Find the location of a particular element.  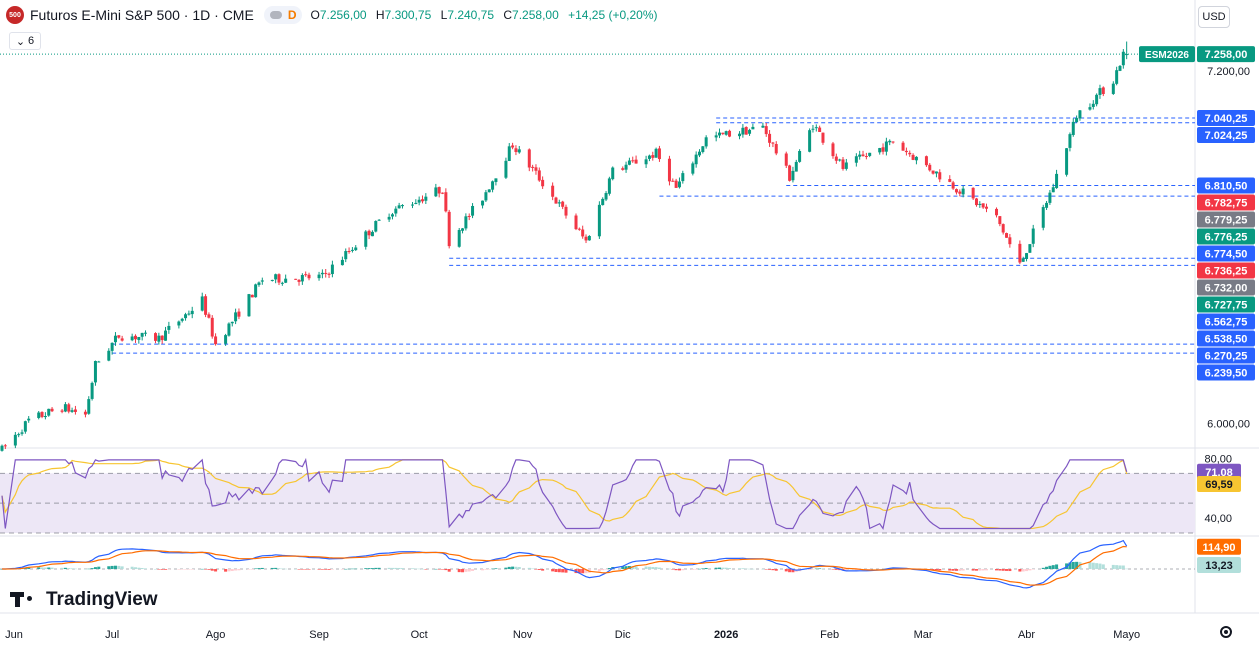

change-value: +14,25 (+0,20%) is located at coordinates (613, 15).